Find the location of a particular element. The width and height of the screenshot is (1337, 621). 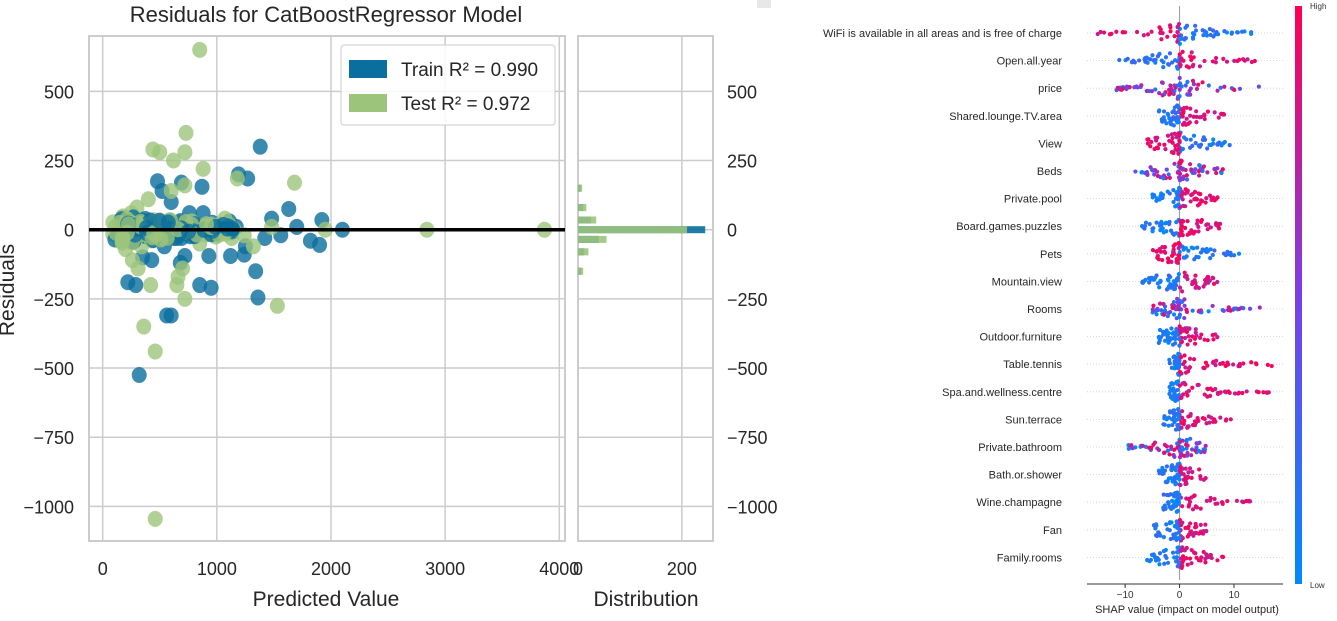

train-point is located at coordinates (209, 255).